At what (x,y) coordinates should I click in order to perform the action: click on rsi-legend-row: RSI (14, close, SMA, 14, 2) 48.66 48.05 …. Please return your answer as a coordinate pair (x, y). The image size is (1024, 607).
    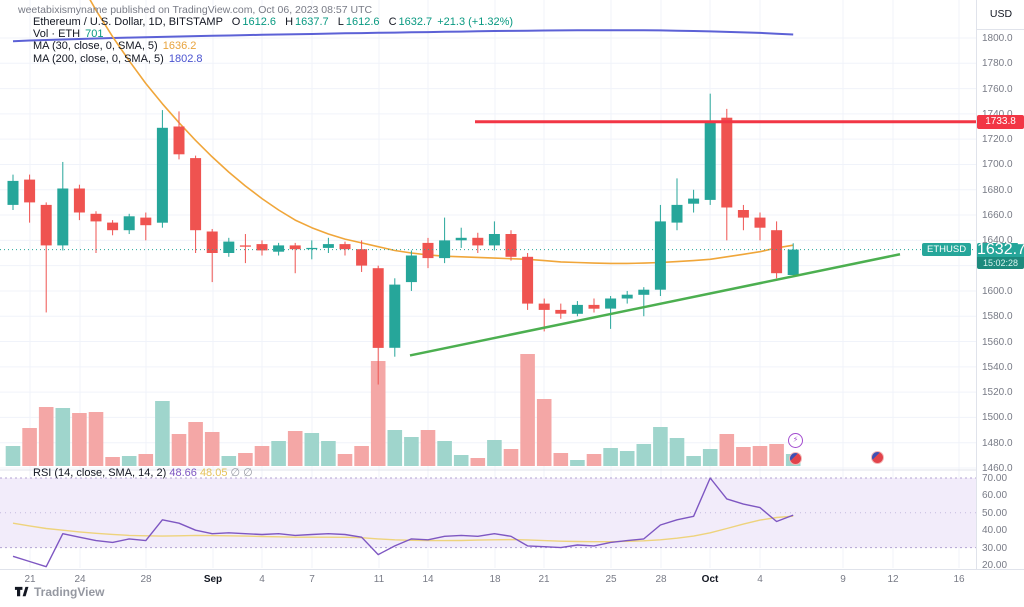
    Looking at the image, I should click on (143, 472).